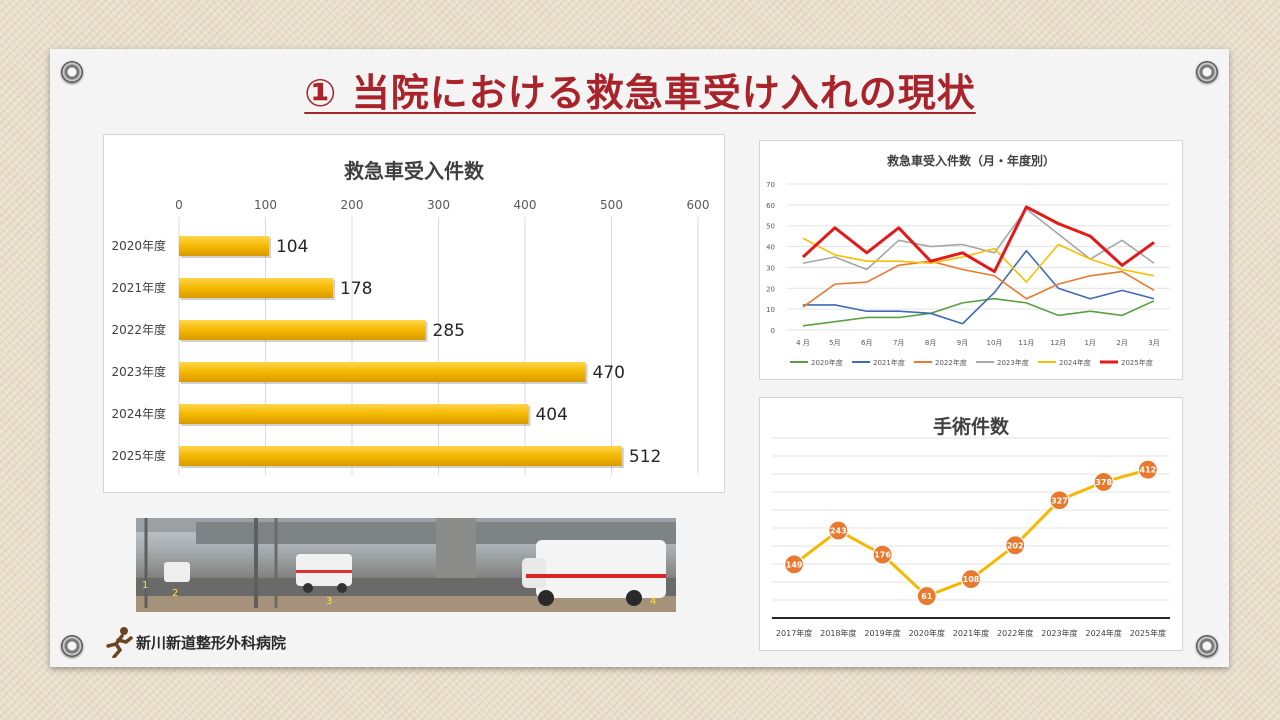 The width and height of the screenshot is (1280, 720). Describe the element at coordinates (138, 287) in the screenshot. I see `category-label: 2021年度` at that location.